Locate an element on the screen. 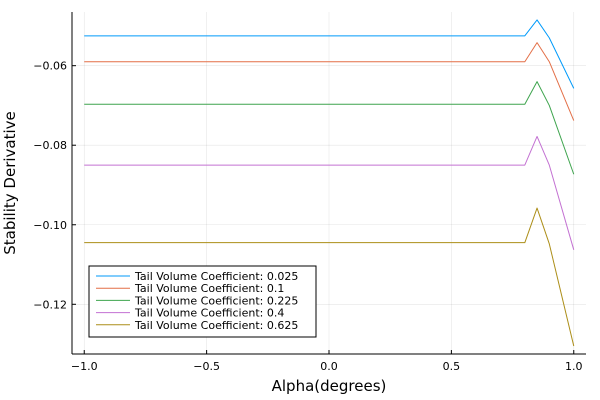 Image resolution: width=600 pixels, height=400 pixels. y-tick-label: −0.06 is located at coordinates (50, 66).